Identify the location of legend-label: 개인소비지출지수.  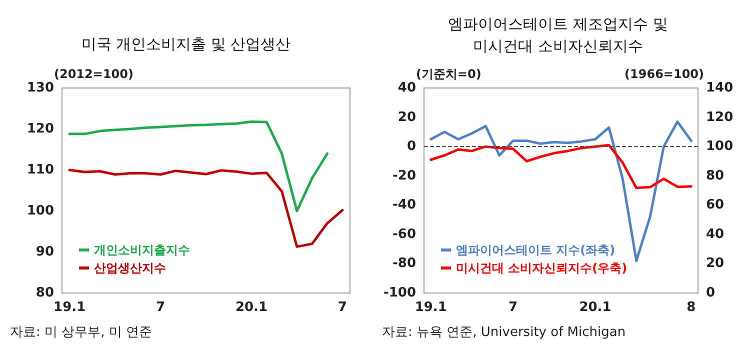
(142, 250).